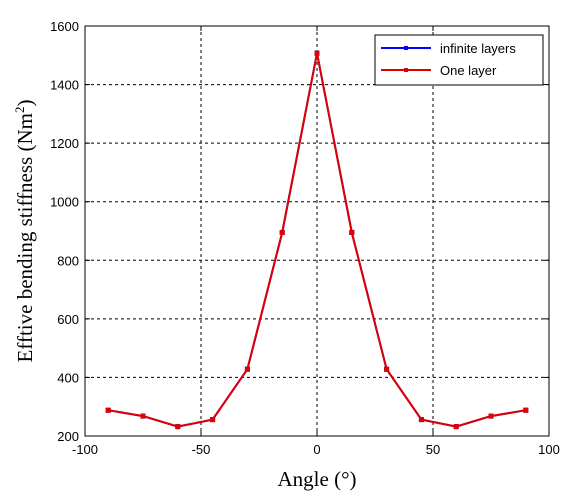 The width and height of the screenshot is (579, 504). I want to click on x-tick-labels: -100 -50 0 50 100, so click(316, 449).